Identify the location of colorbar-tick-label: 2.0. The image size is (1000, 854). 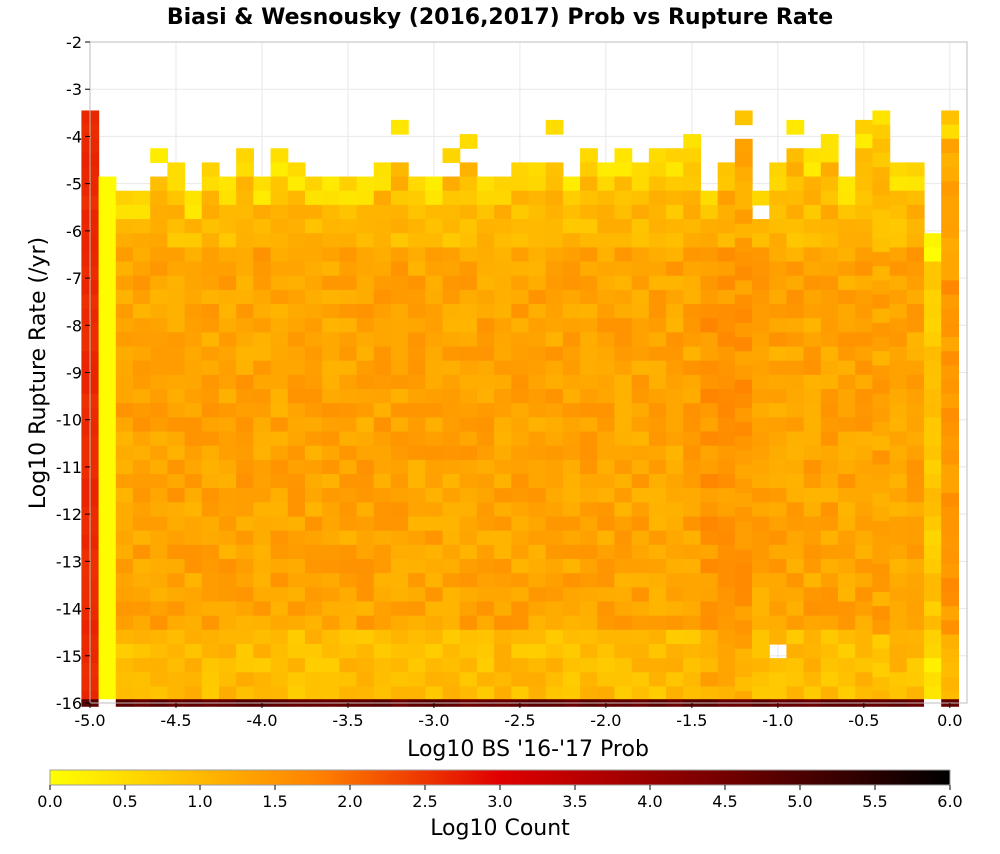
(349, 801).